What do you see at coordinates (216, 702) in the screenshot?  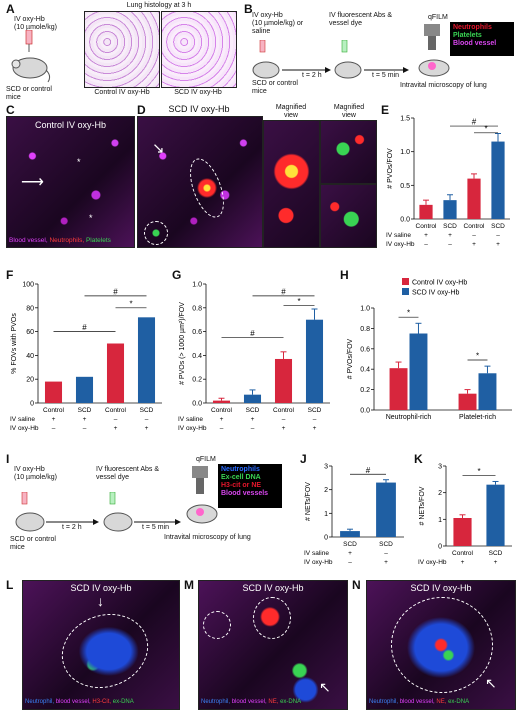 I see `m-caption-neutrophil: Neutrophil,` at bounding box center [216, 702].